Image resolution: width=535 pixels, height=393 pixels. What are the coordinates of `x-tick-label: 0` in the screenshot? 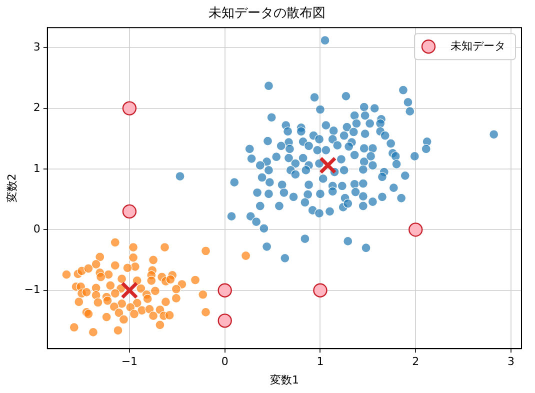 It's located at (224, 361).